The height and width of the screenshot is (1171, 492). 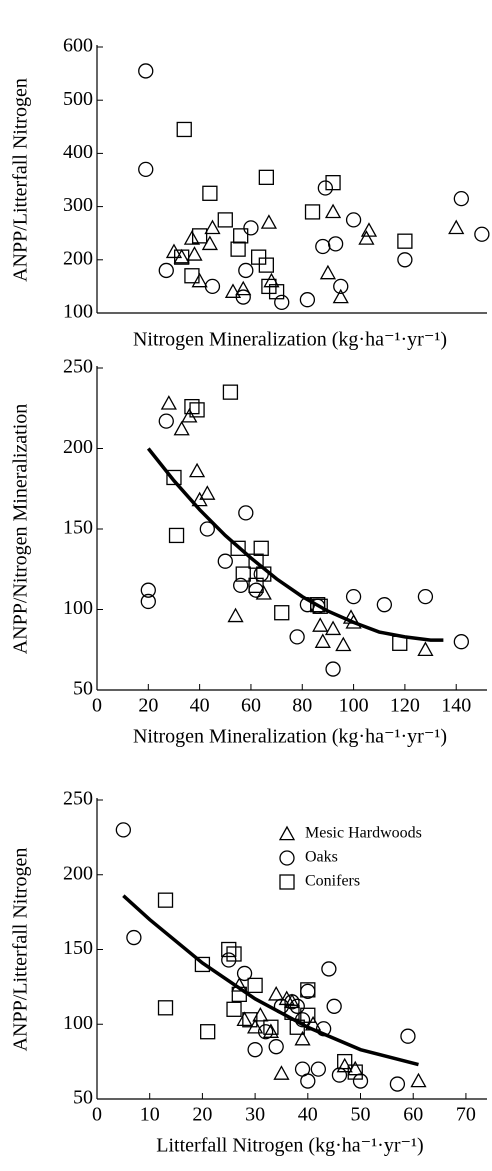 What do you see at coordinates (150, 1115) in the screenshot?
I see `x-tick-label: 10` at bounding box center [150, 1115].